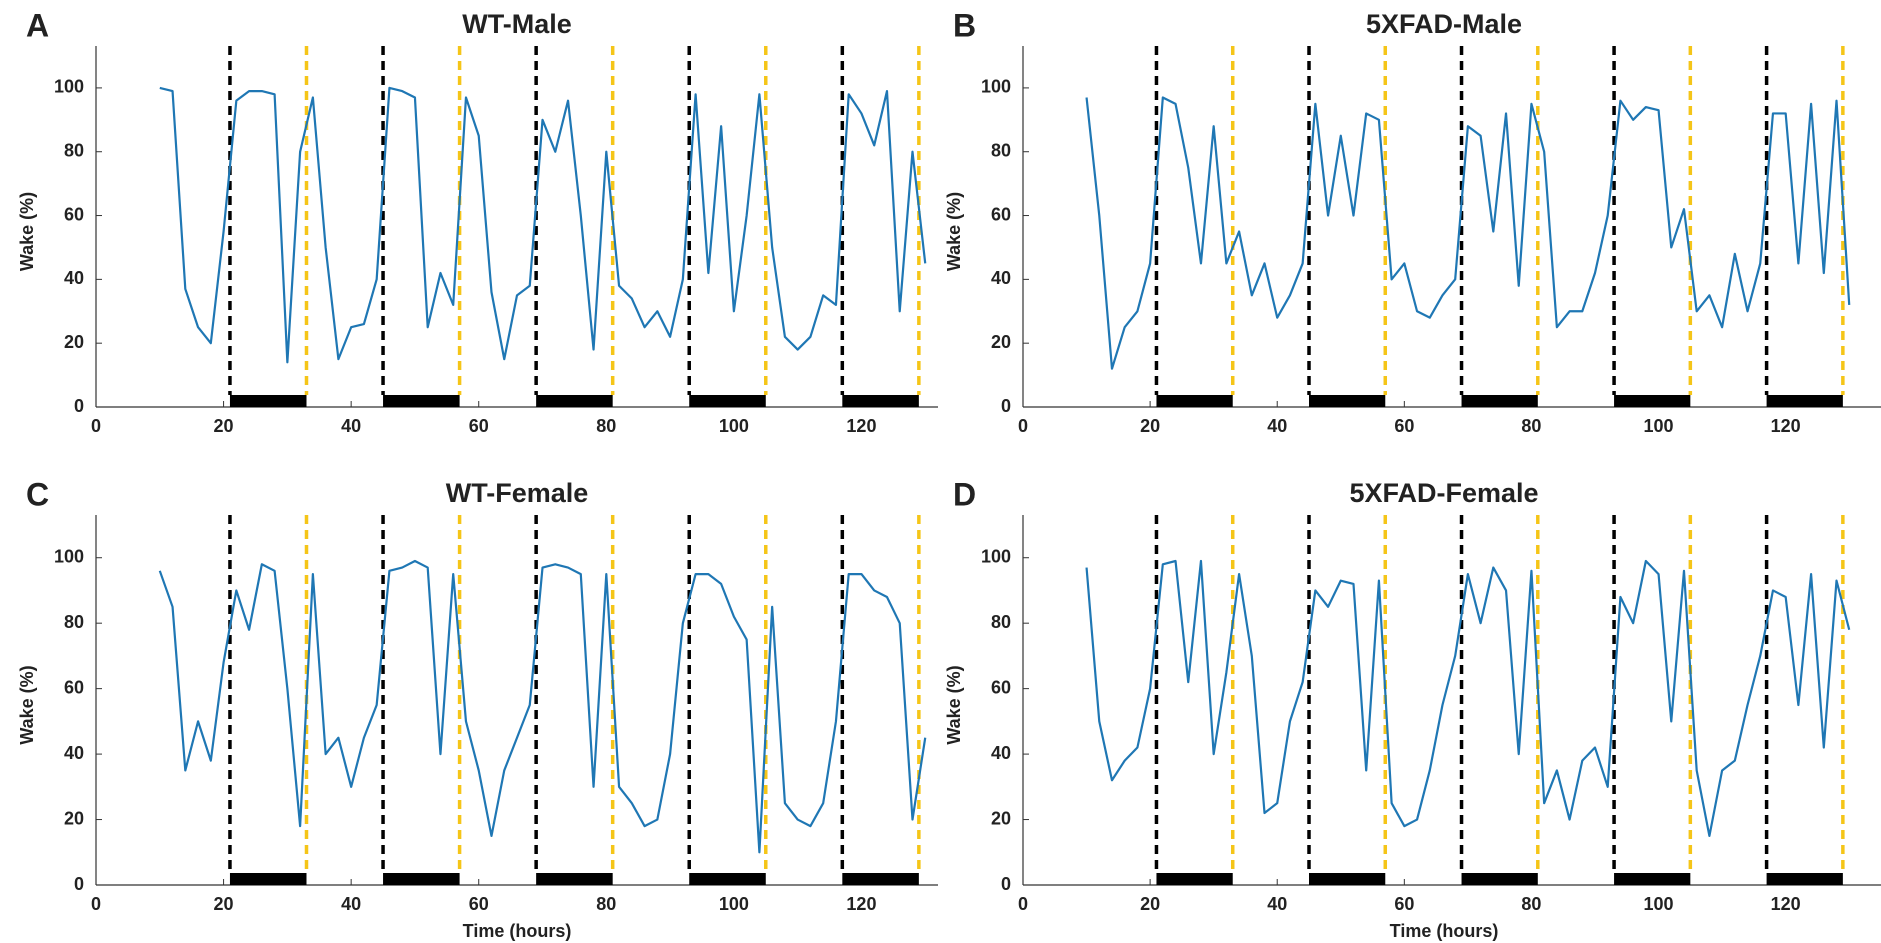 Image resolution: width=1881 pixels, height=943 pixels. I want to click on chart-title: WT-Male, so click(517, 24).